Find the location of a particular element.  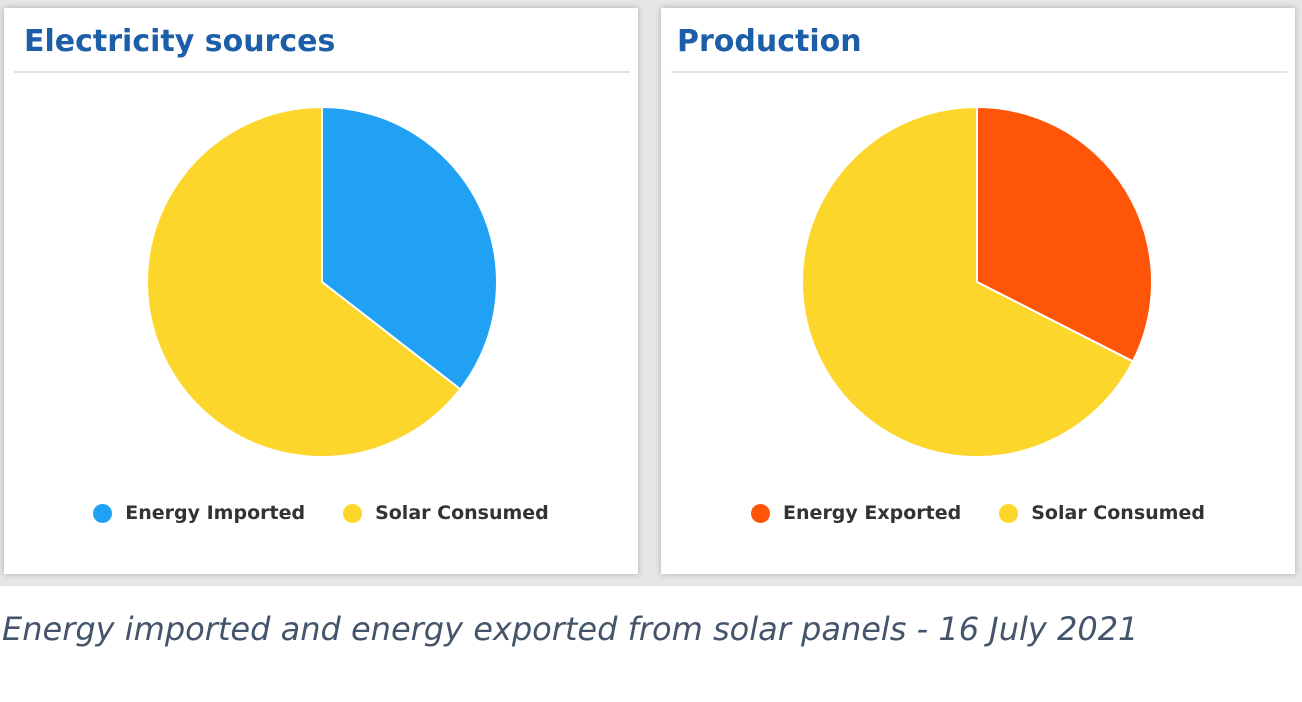

electricity-sources-slice-solar-consumed is located at coordinates (304, 282).